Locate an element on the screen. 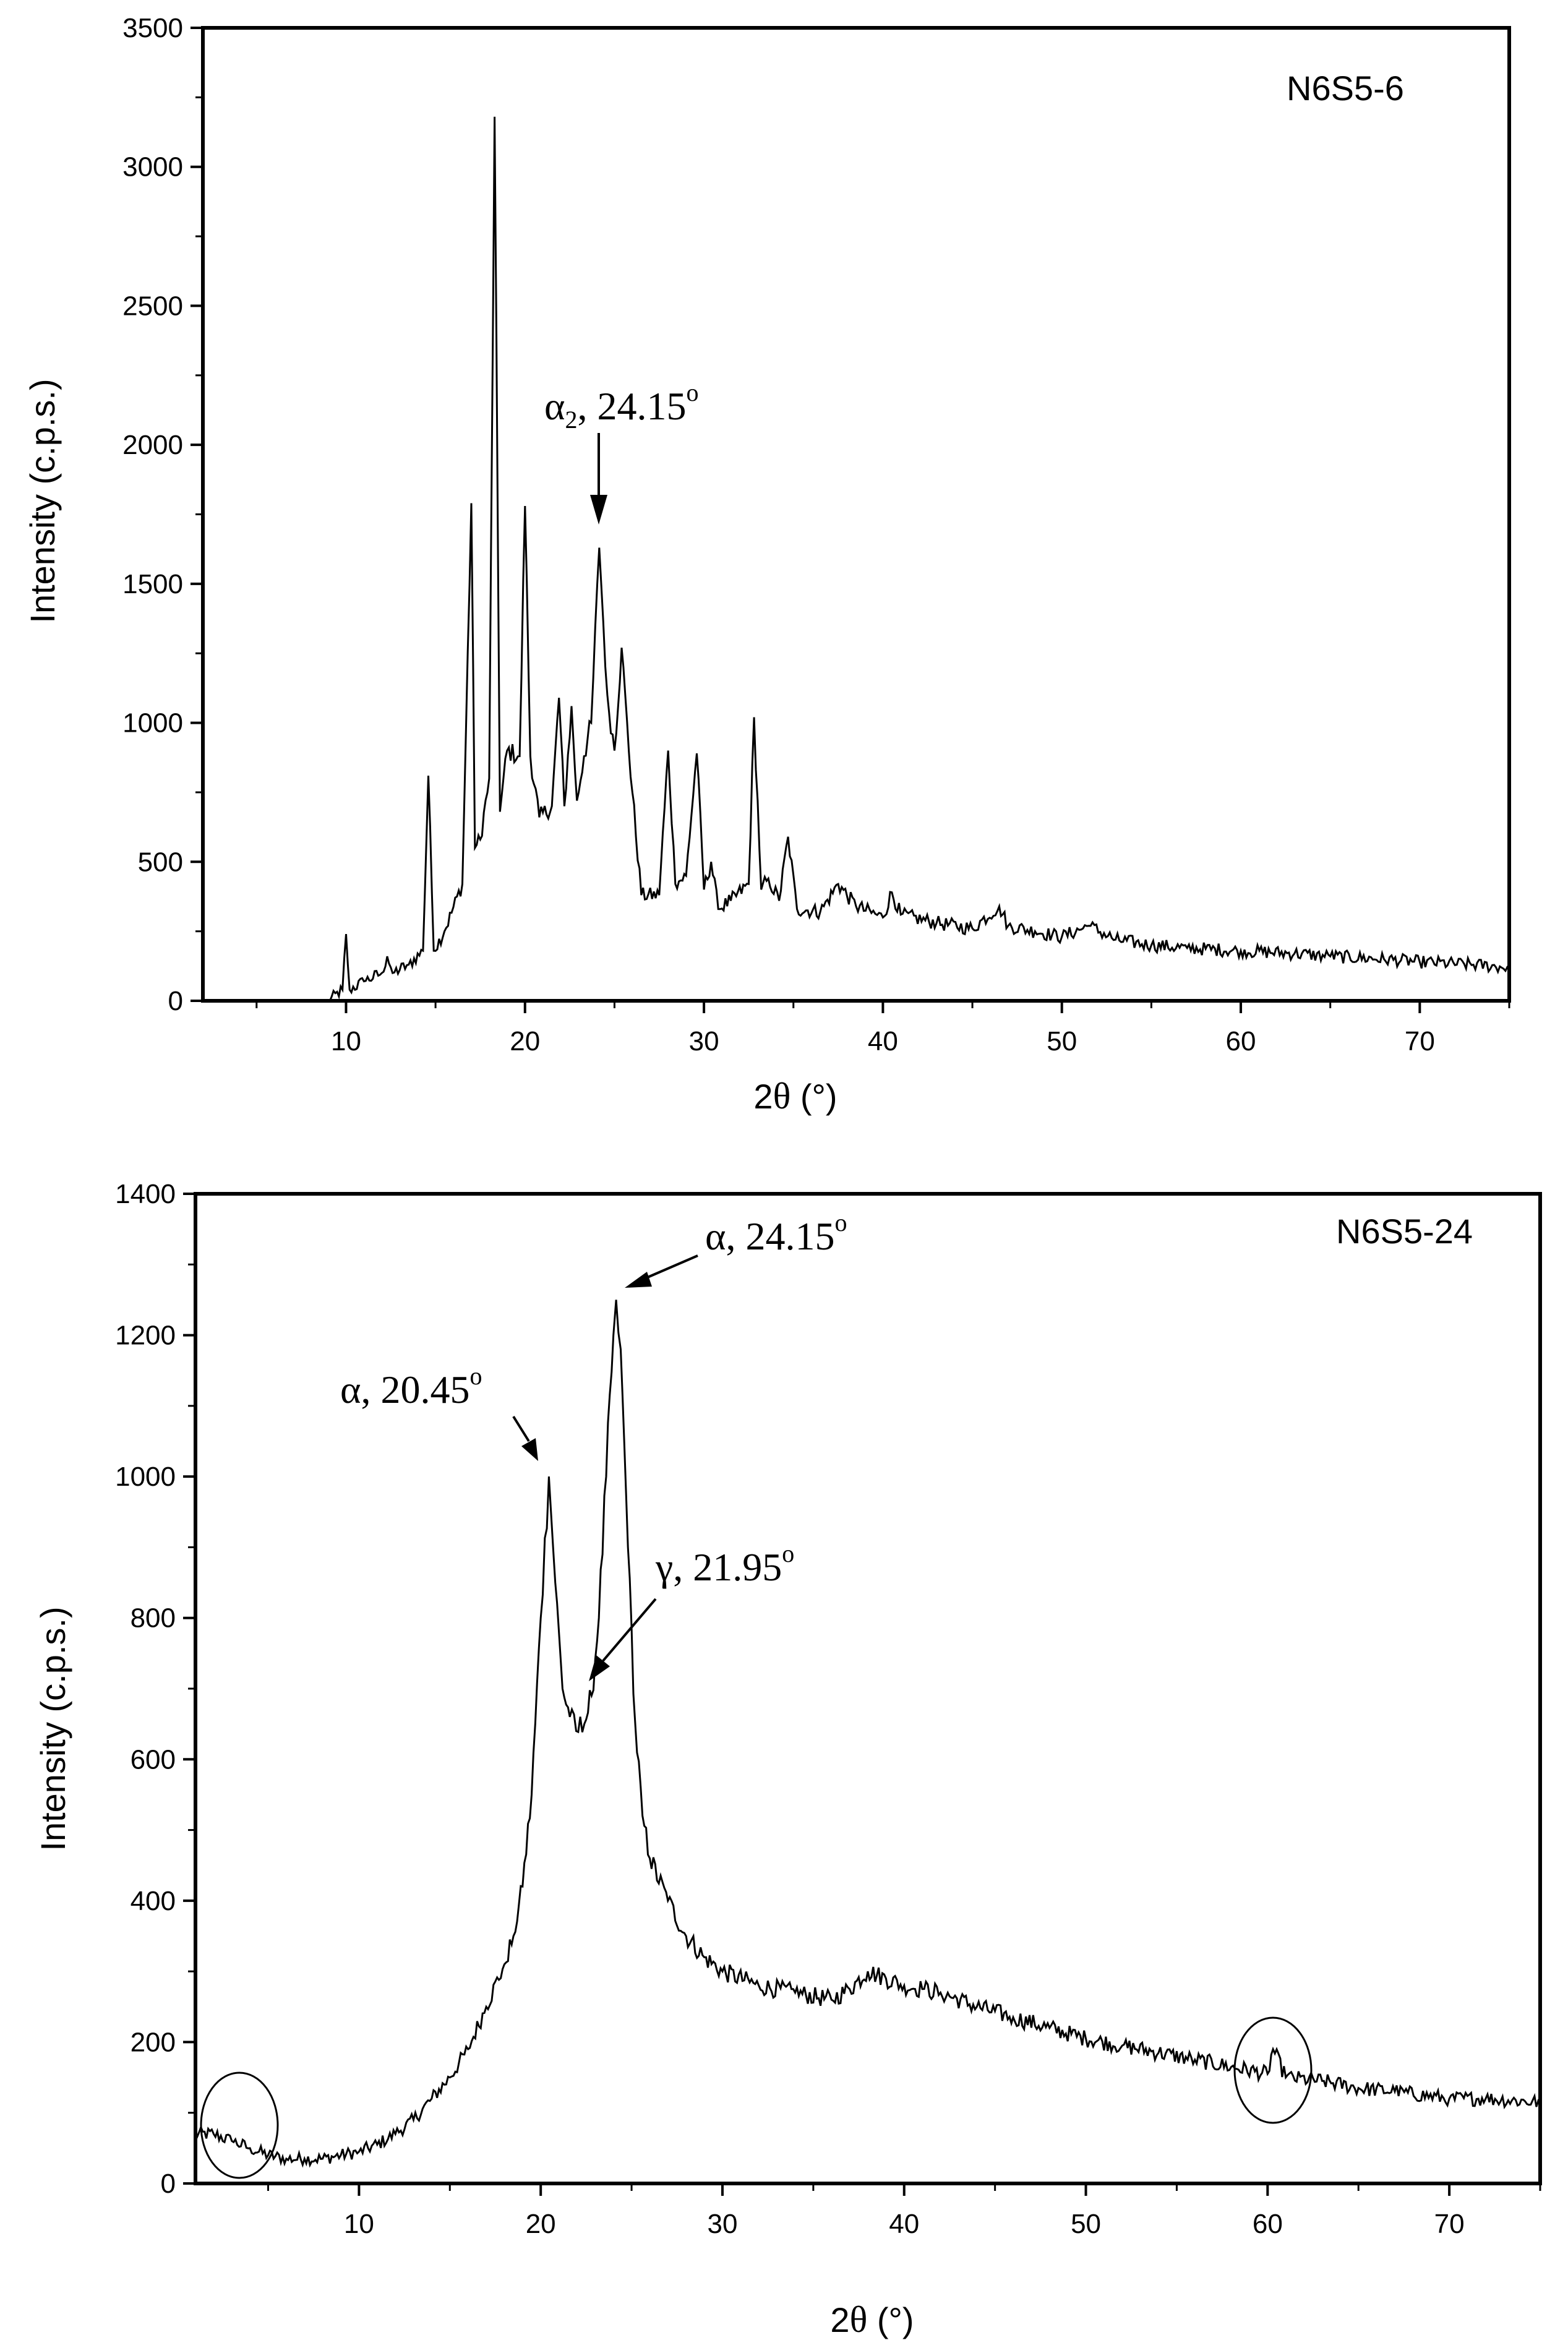 This screenshot has height=2348, width=1568. top-sample-label: N6S5-6 is located at coordinates (1345, 88).